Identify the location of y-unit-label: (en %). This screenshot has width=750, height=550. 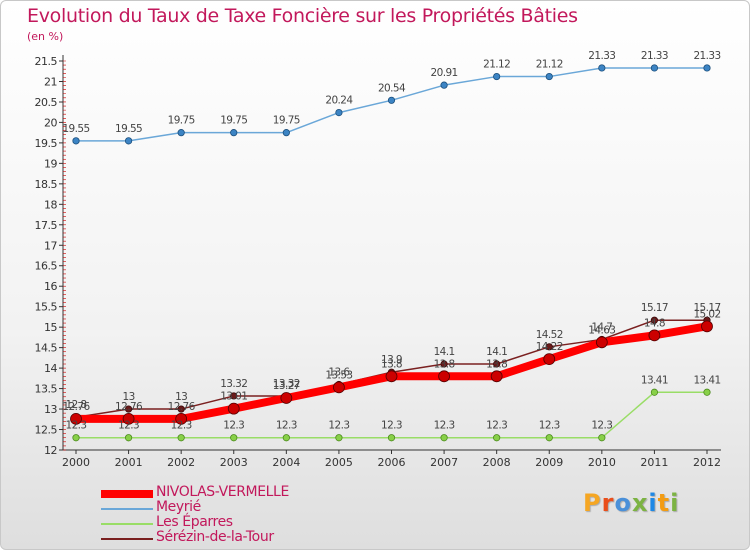
(45, 36).